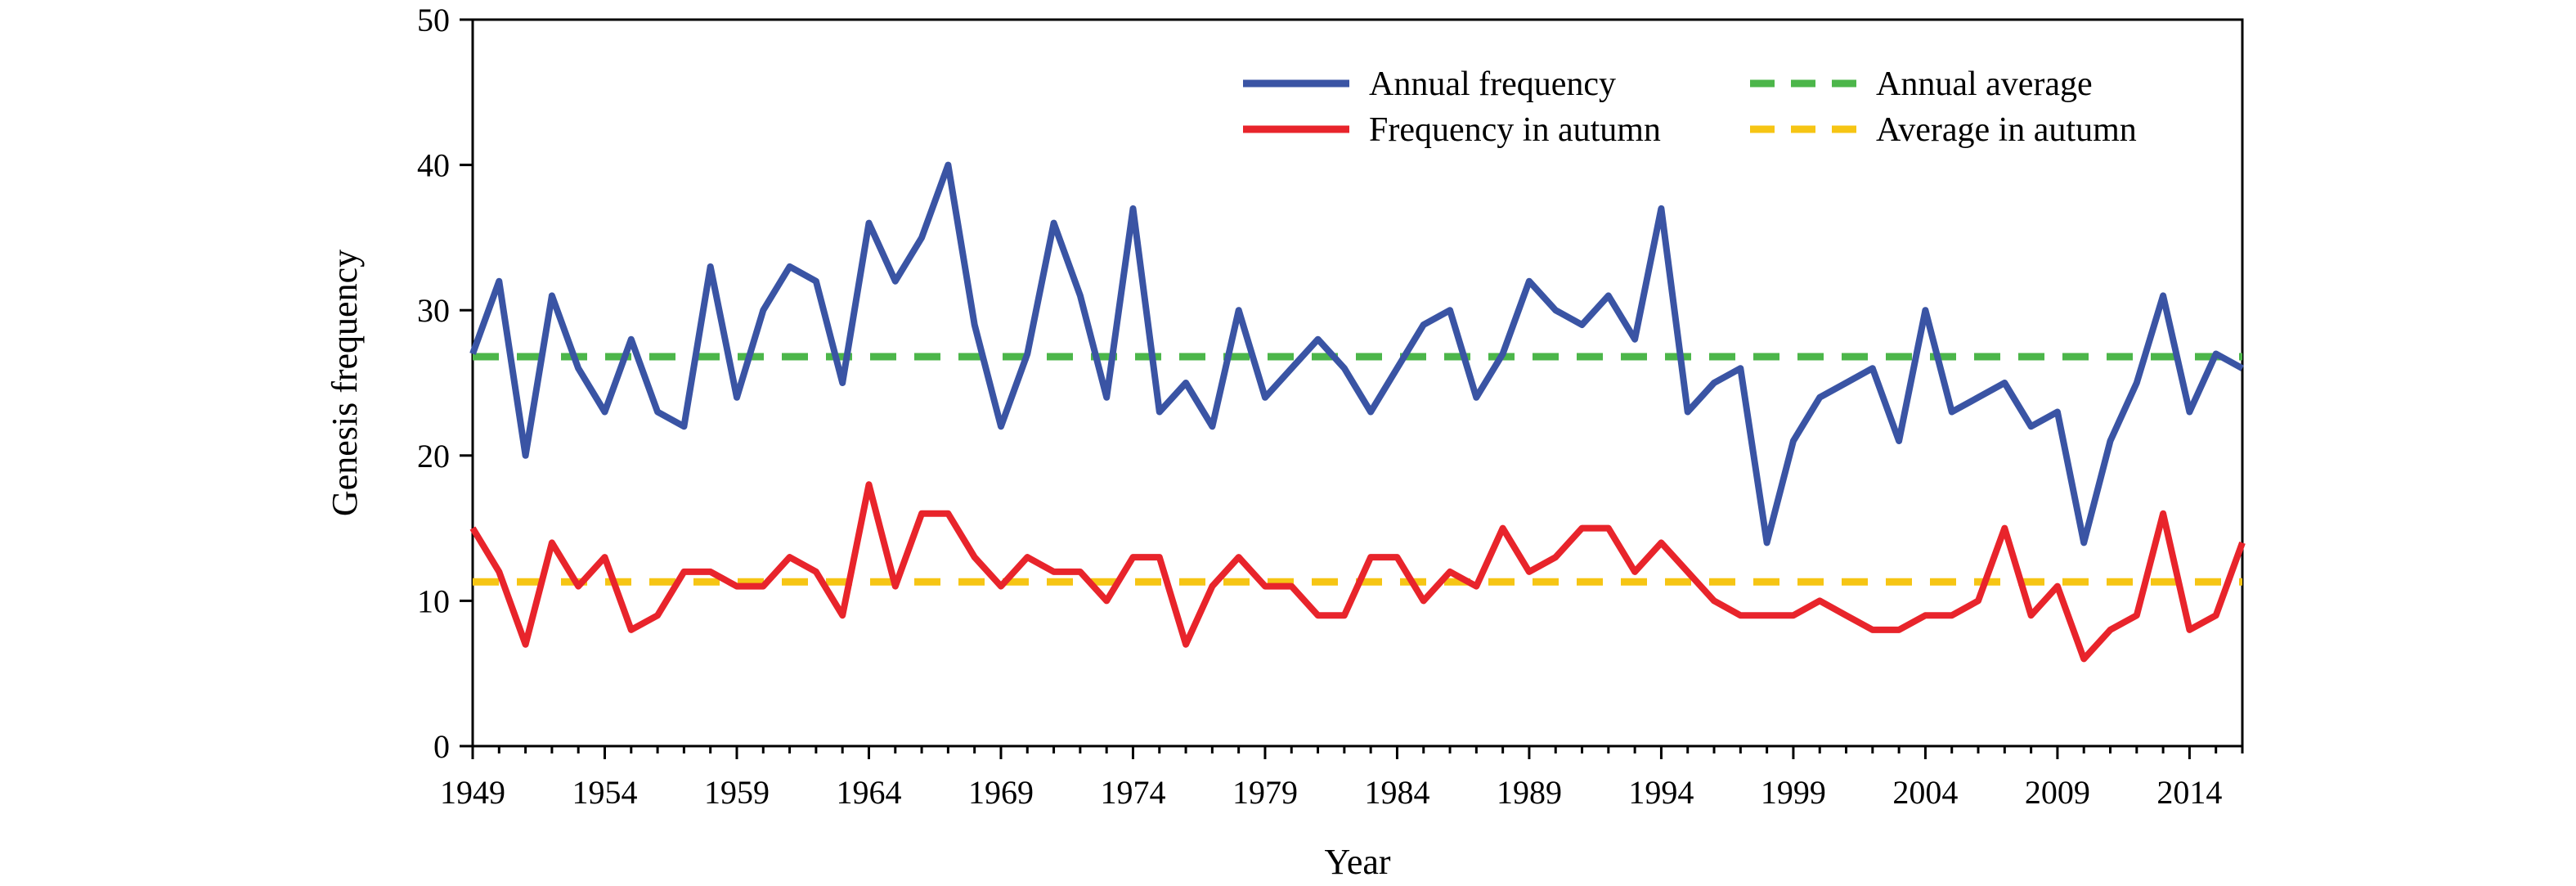 Image resolution: width=2576 pixels, height=886 pixels. I want to click on legend-item-annual-frequency: Annual frequency, so click(1429, 84).